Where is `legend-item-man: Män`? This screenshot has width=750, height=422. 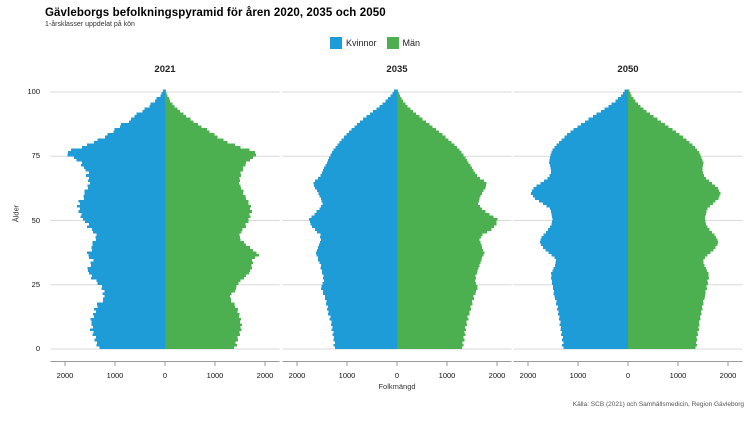 legend-item-man: Män is located at coordinates (403, 43).